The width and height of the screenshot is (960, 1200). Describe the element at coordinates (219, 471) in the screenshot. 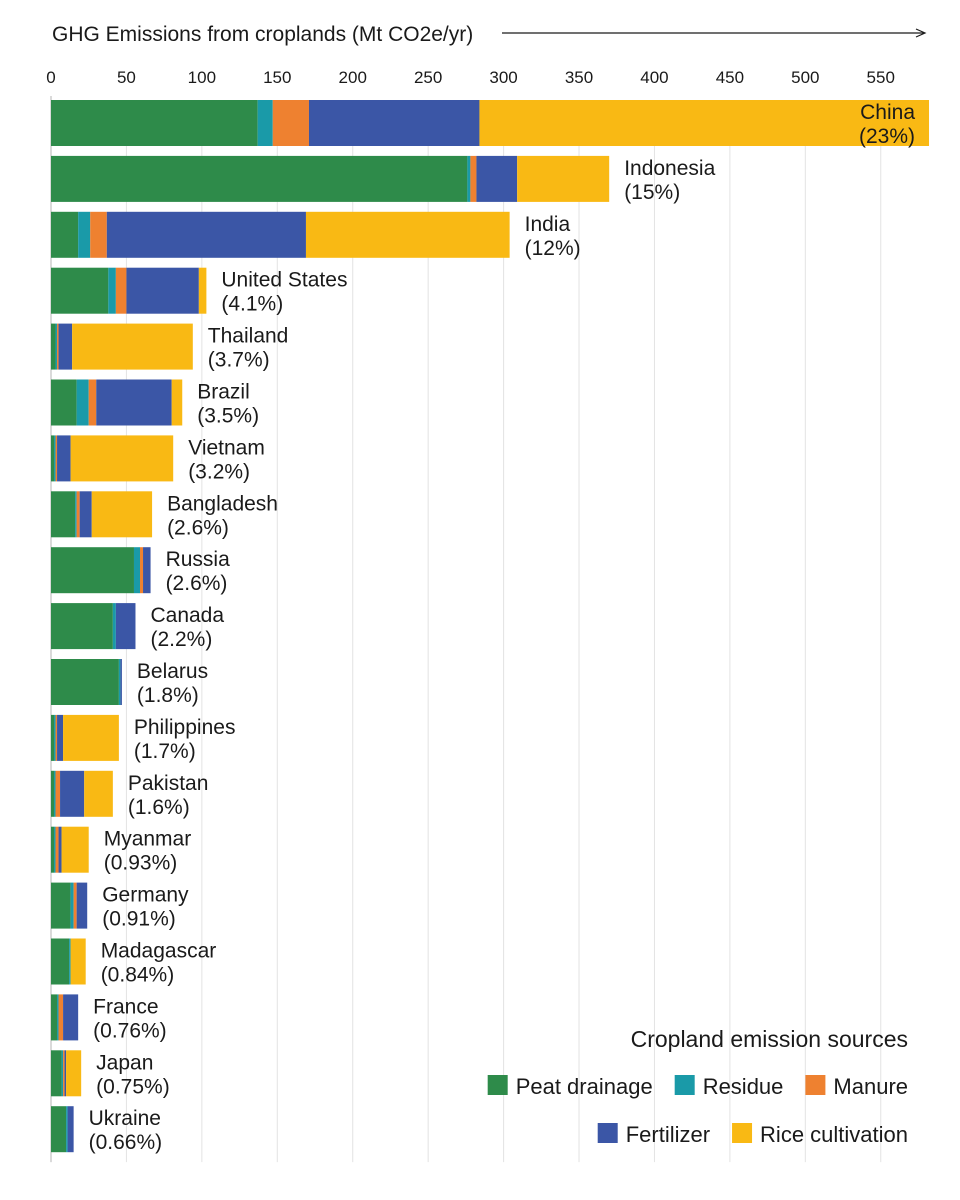

I see `bar-label-share: (3.2%)` at that location.